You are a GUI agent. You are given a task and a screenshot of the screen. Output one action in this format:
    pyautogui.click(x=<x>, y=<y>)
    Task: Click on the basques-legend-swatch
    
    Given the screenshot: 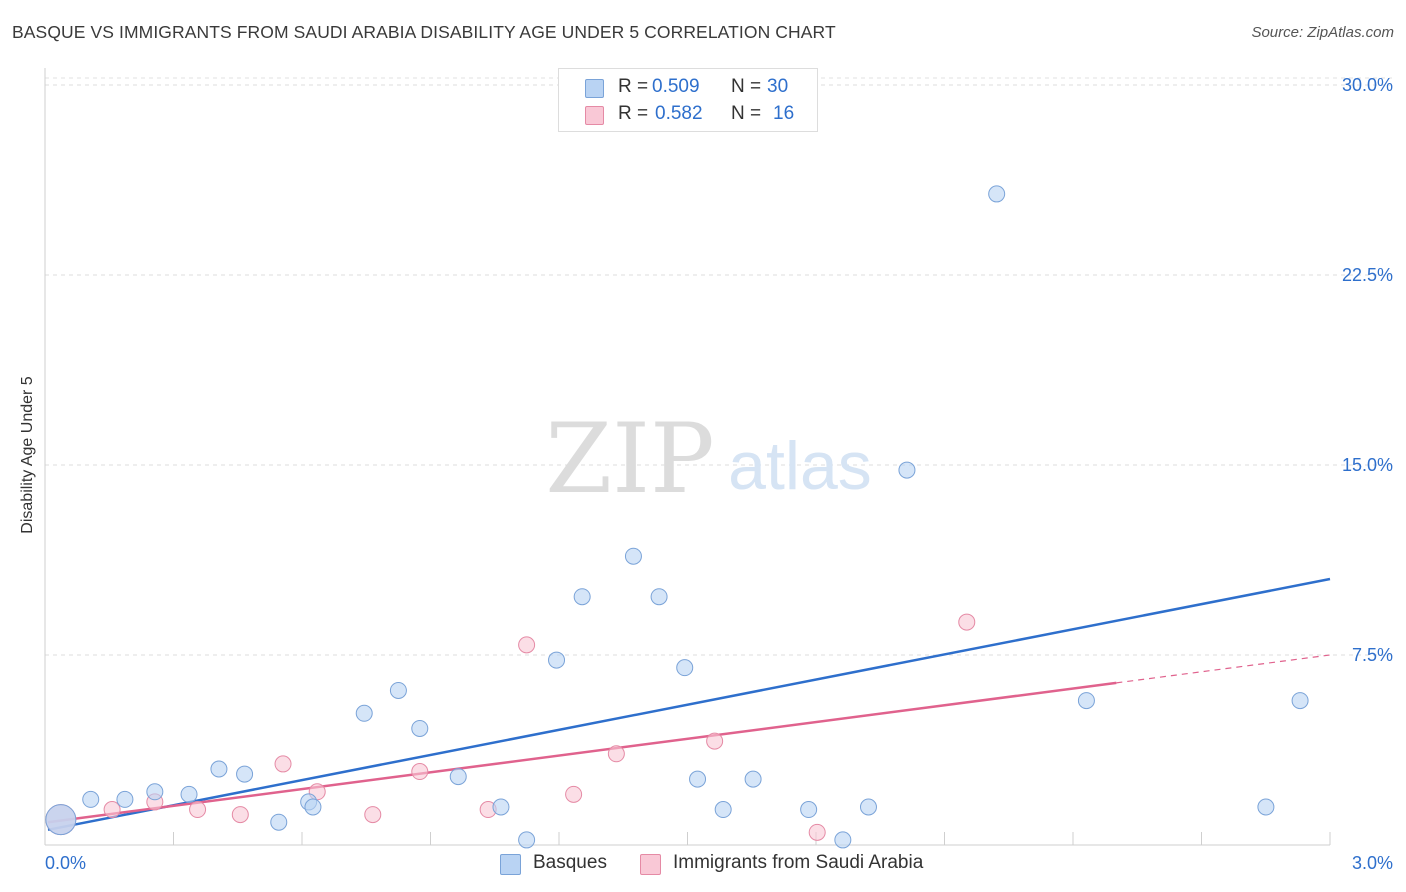 What is the action you would take?
    pyautogui.click(x=510, y=864)
    